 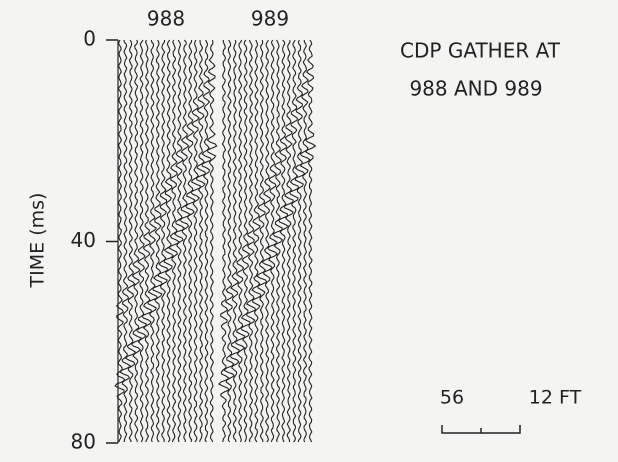 I want to click on tick-label: 40, so click(x=83, y=240).